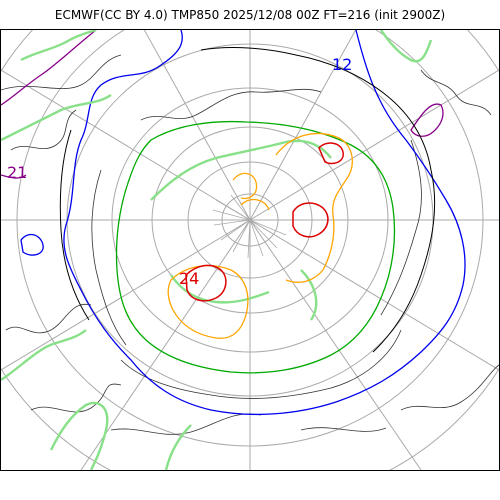 Image resolution: width=500 pixels, height=500 pixels. I want to click on contour-label-12: 12, so click(342, 64).